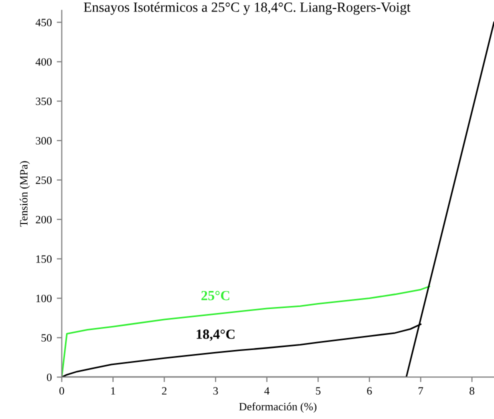 This screenshot has height=419, width=494. Describe the element at coordinates (44, 259) in the screenshot. I see `y-tick-label: 150` at that location.